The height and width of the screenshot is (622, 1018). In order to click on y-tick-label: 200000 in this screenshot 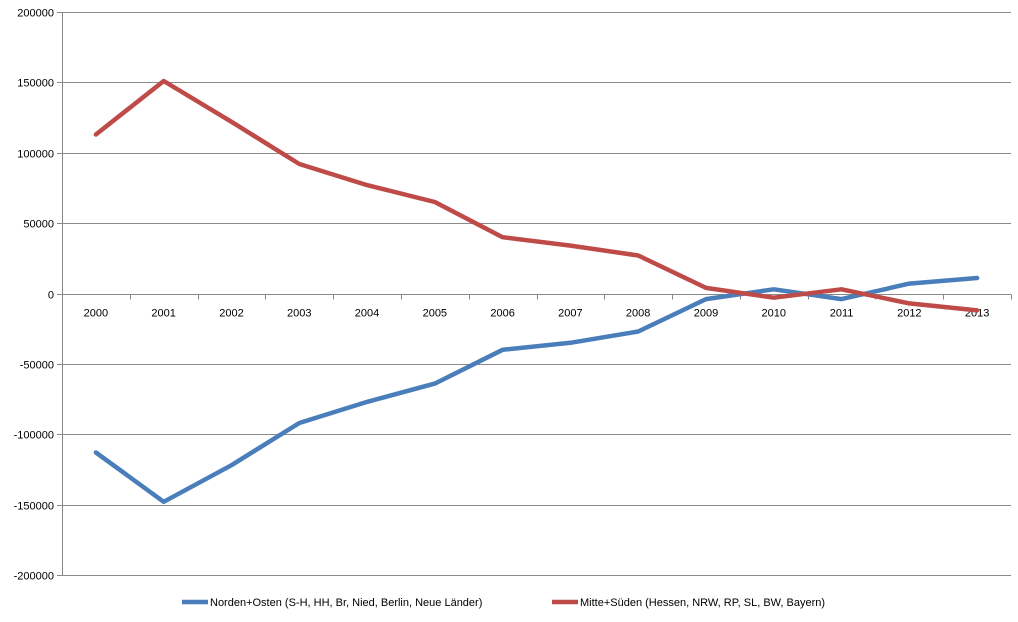, I will do `click(35, 14)`.